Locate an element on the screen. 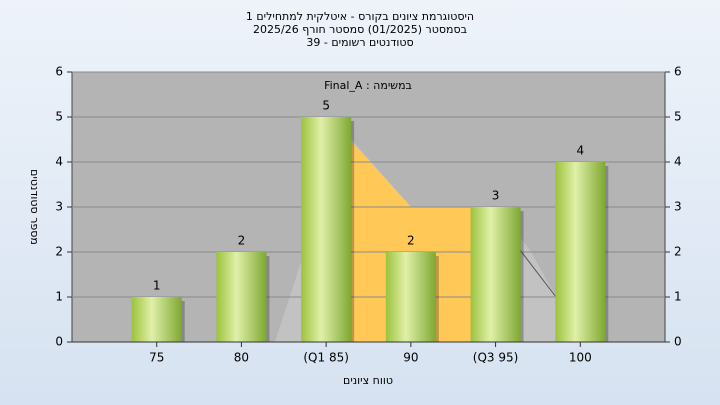  y2-tick-label: 3 is located at coordinates (678, 207).